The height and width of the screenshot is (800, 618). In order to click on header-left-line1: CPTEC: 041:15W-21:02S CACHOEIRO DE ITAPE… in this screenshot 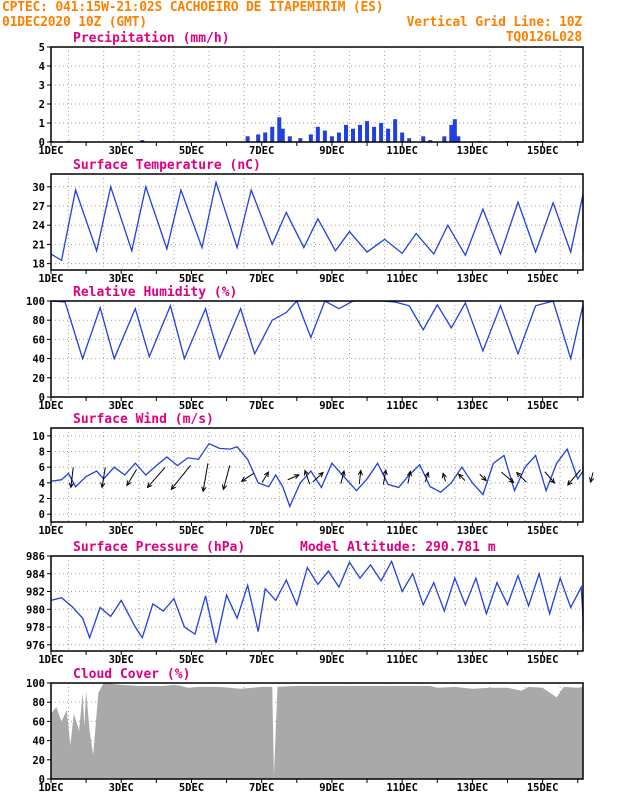, I will do `click(193, 7)`.